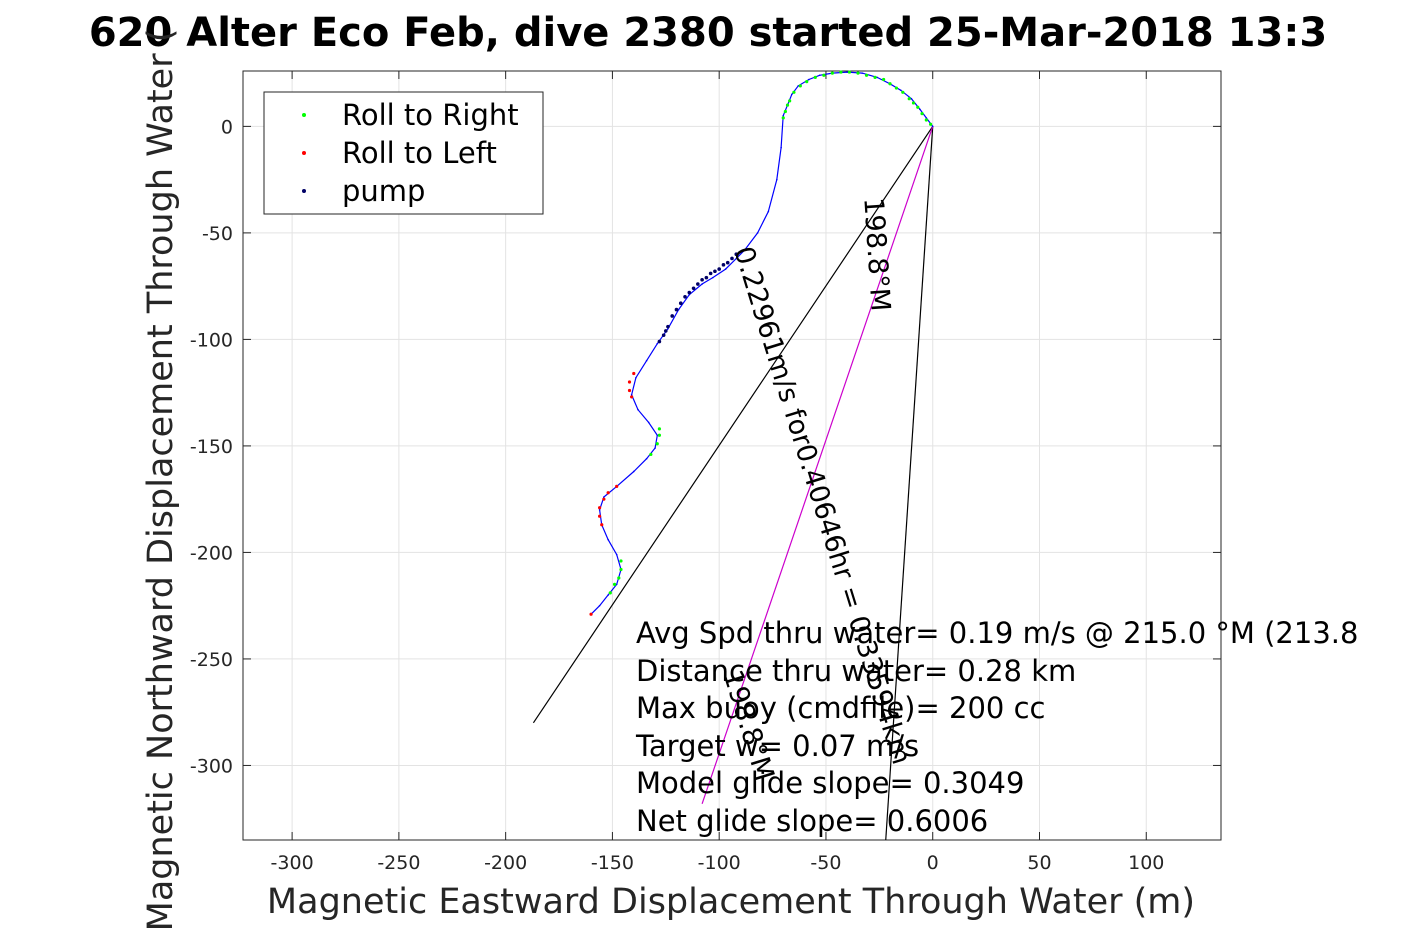  What do you see at coordinates (876, 254) in the screenshot?
I see `heading-label-1: 198.8°M` at bounding box center [876, 254].